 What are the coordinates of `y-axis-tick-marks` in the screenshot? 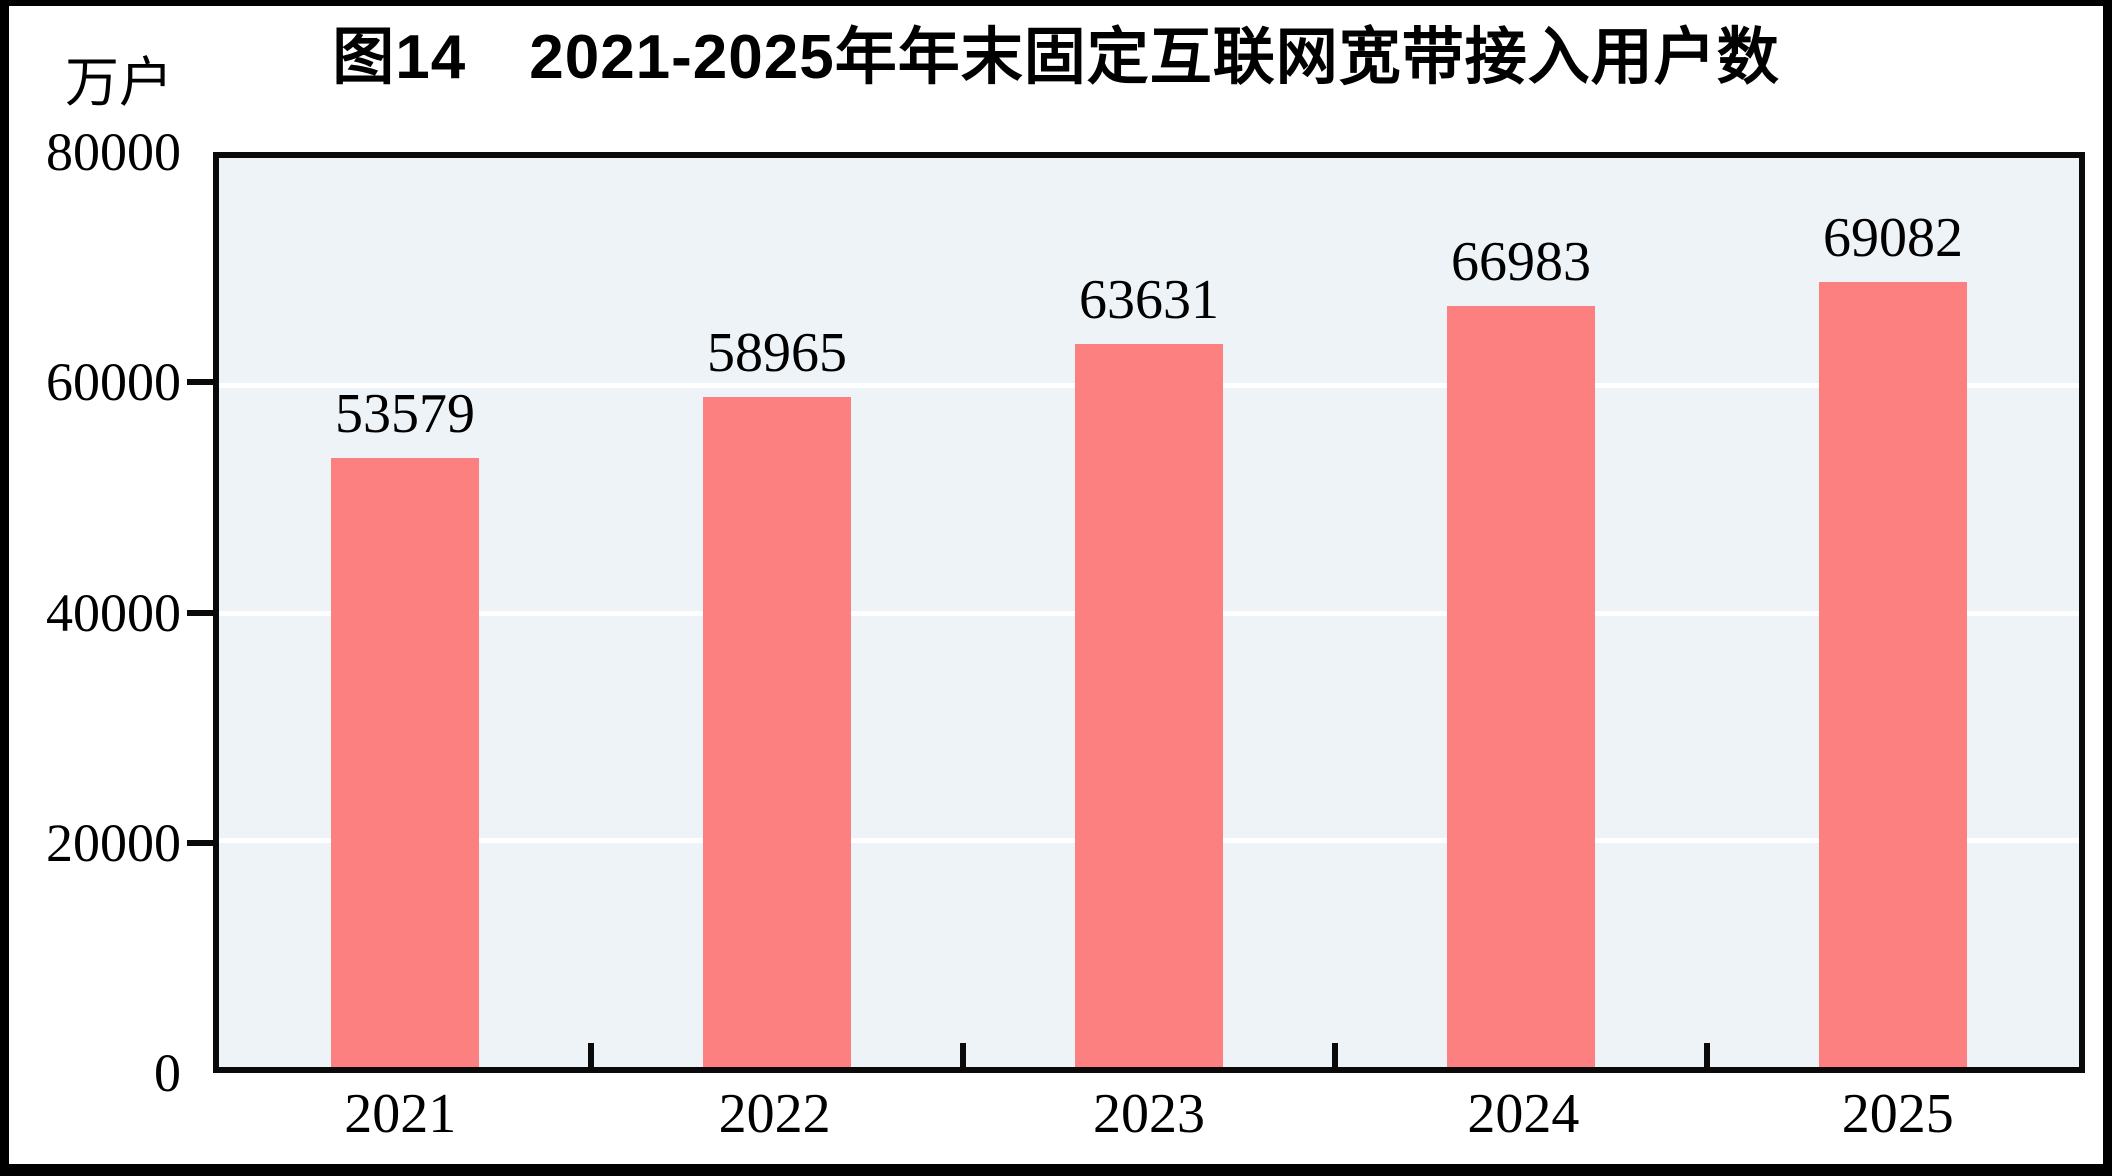 It's located at (200, 612).